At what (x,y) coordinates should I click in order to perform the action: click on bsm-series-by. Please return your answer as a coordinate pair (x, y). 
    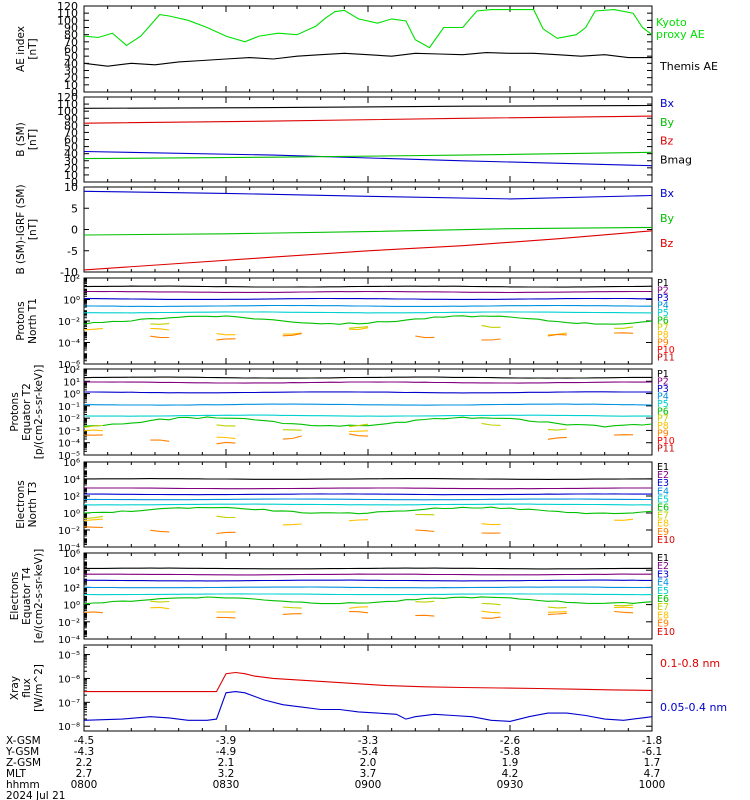
    Looking at the image, I should click on (368, 155).